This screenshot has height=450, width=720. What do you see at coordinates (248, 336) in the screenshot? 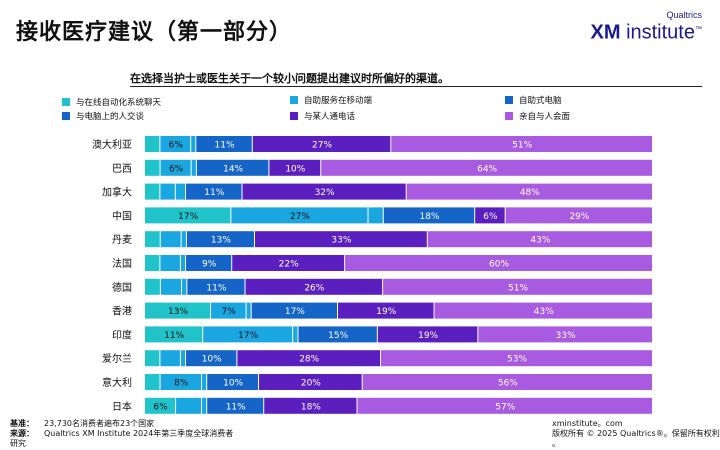
I see `data-label: 17%` at bounding box center [248, 336].